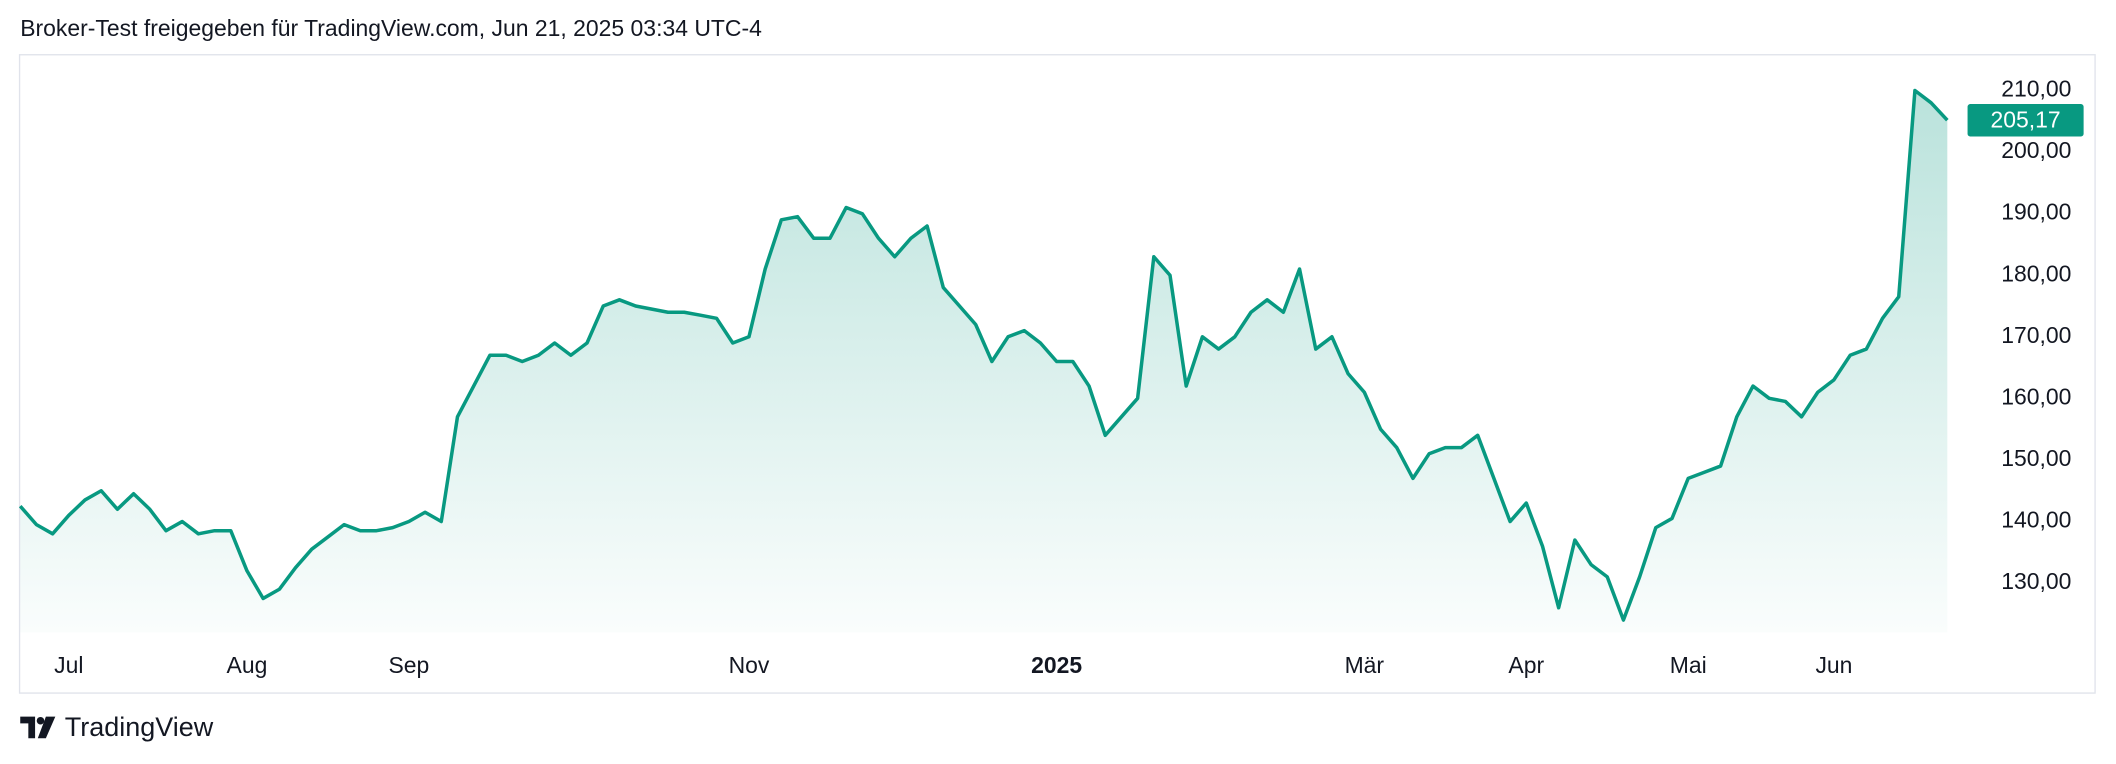 This screenshot has height=764, width=2116. I want to click on y-tick-label: 210,00, so click(2036, 89).